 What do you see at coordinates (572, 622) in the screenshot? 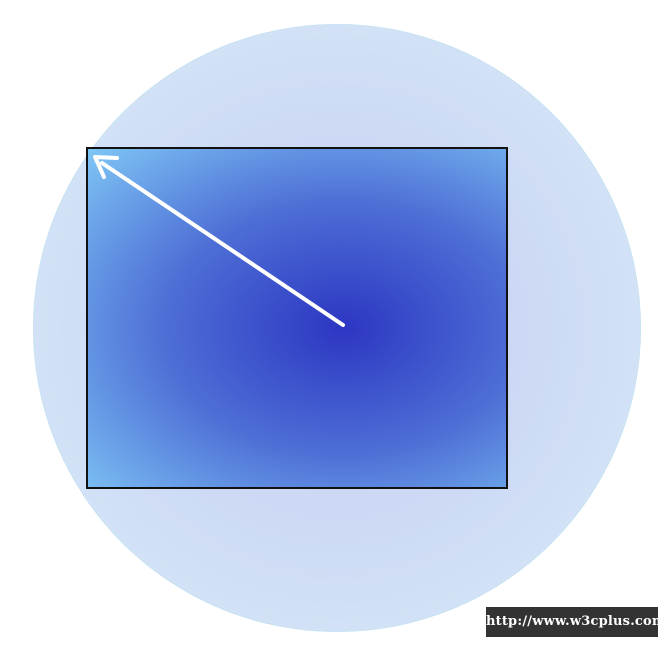
I see `watermark-label: http://www.w3cplus.com` at bounding box center [572, 622].